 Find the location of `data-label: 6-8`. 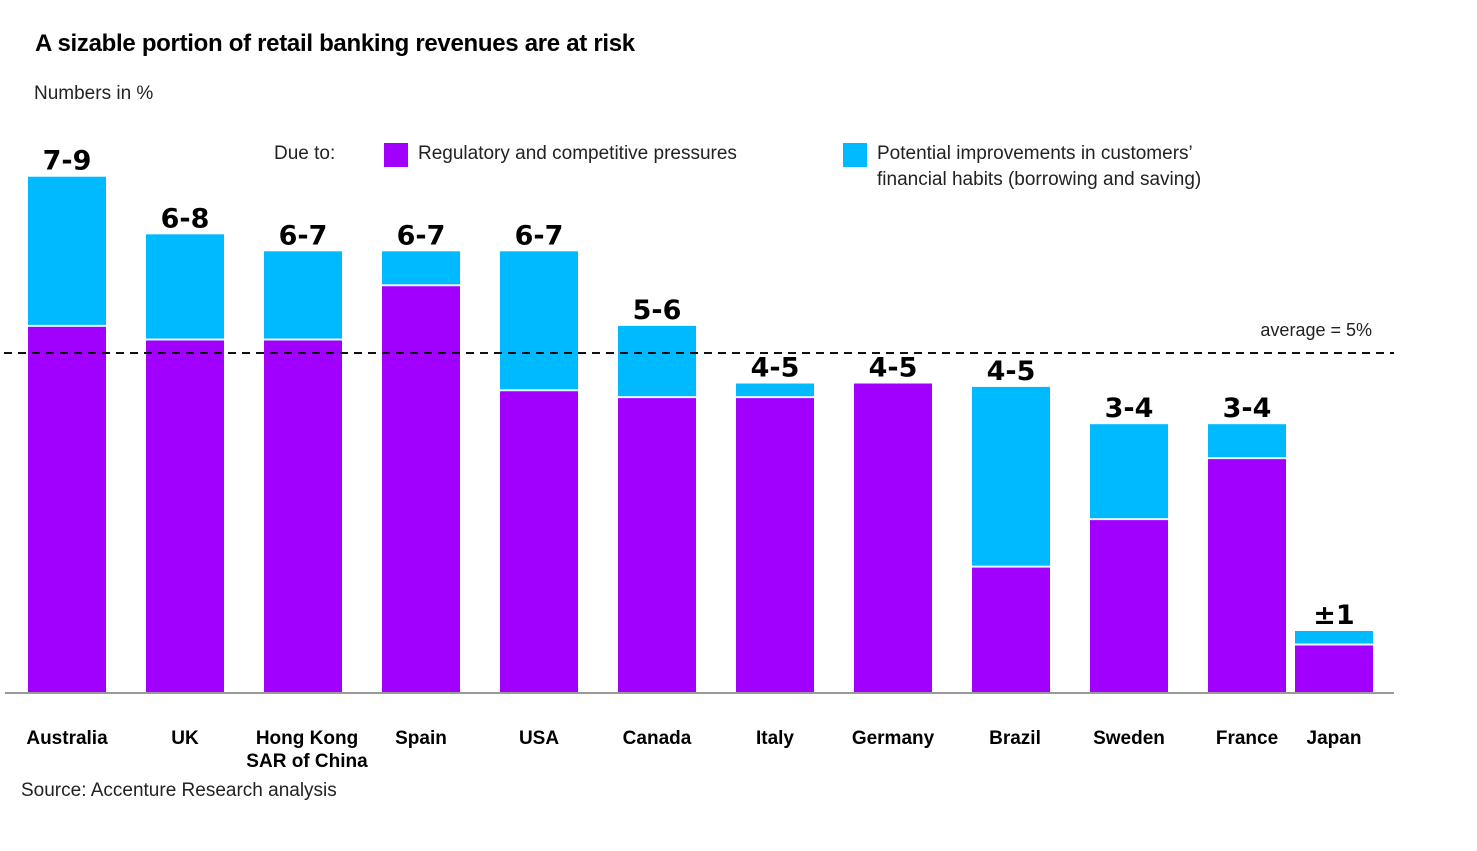

data-label: 6-8 is located at coordinates (185, 218).